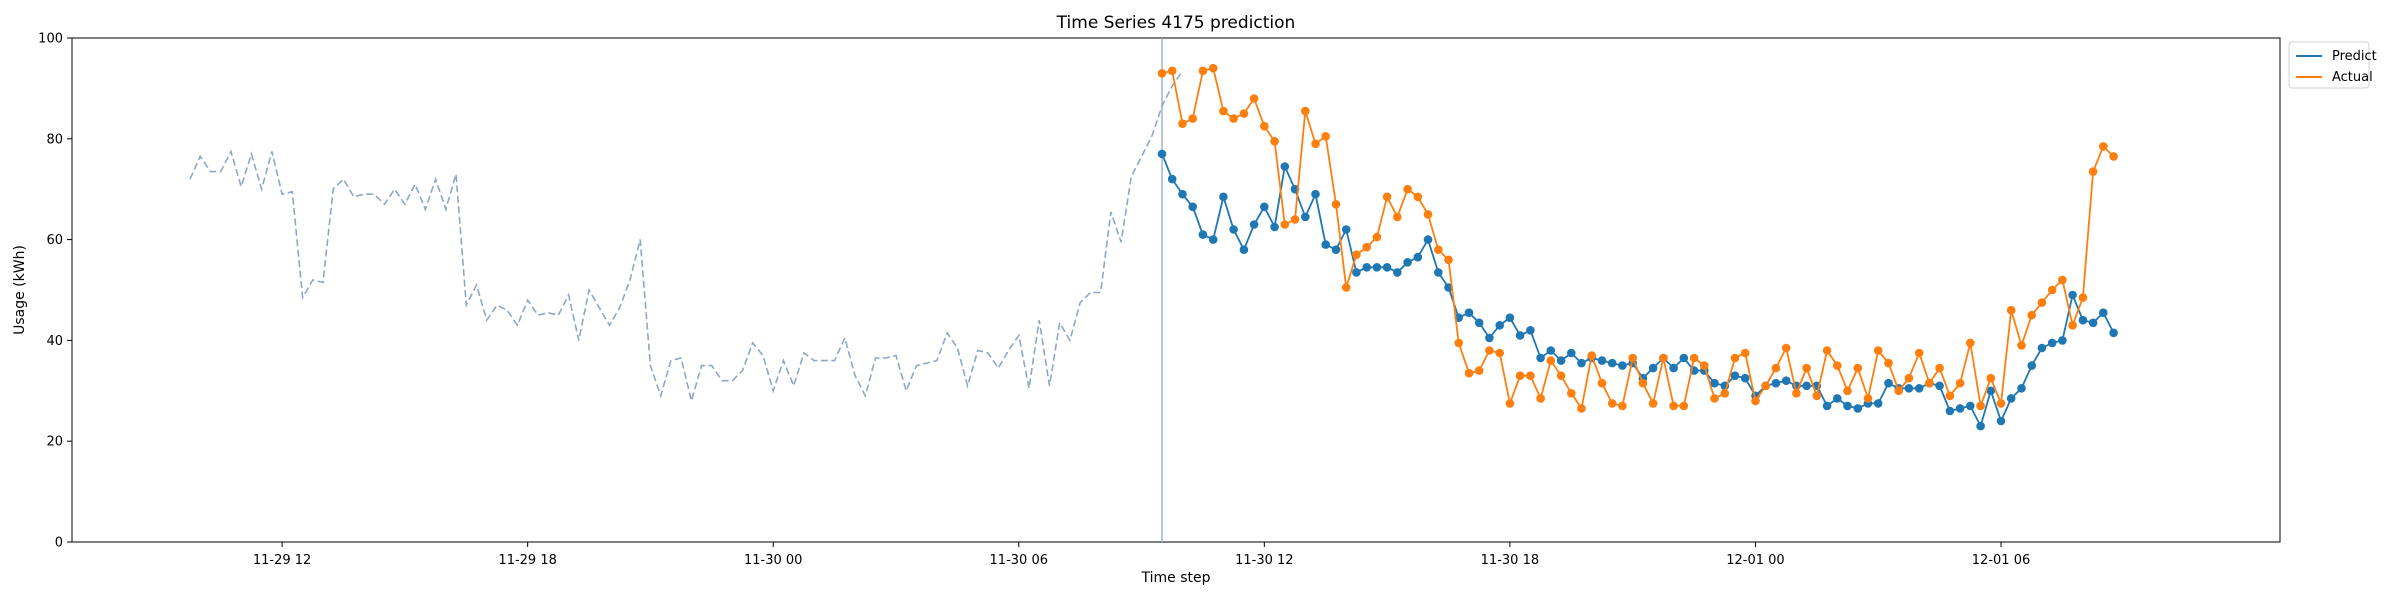 The height and width of the screenshot is (600, 2400). Describe the element at coordinates (2001, 560) in the screenshot. I see `x-tick-label: 12-01 06` at that location.